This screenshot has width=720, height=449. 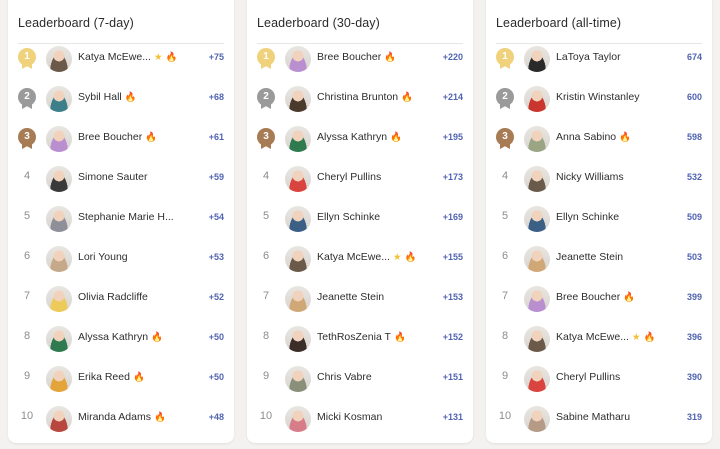 I want to click on member-name-text: TethRosZenia T, so click(x=354, y=337).